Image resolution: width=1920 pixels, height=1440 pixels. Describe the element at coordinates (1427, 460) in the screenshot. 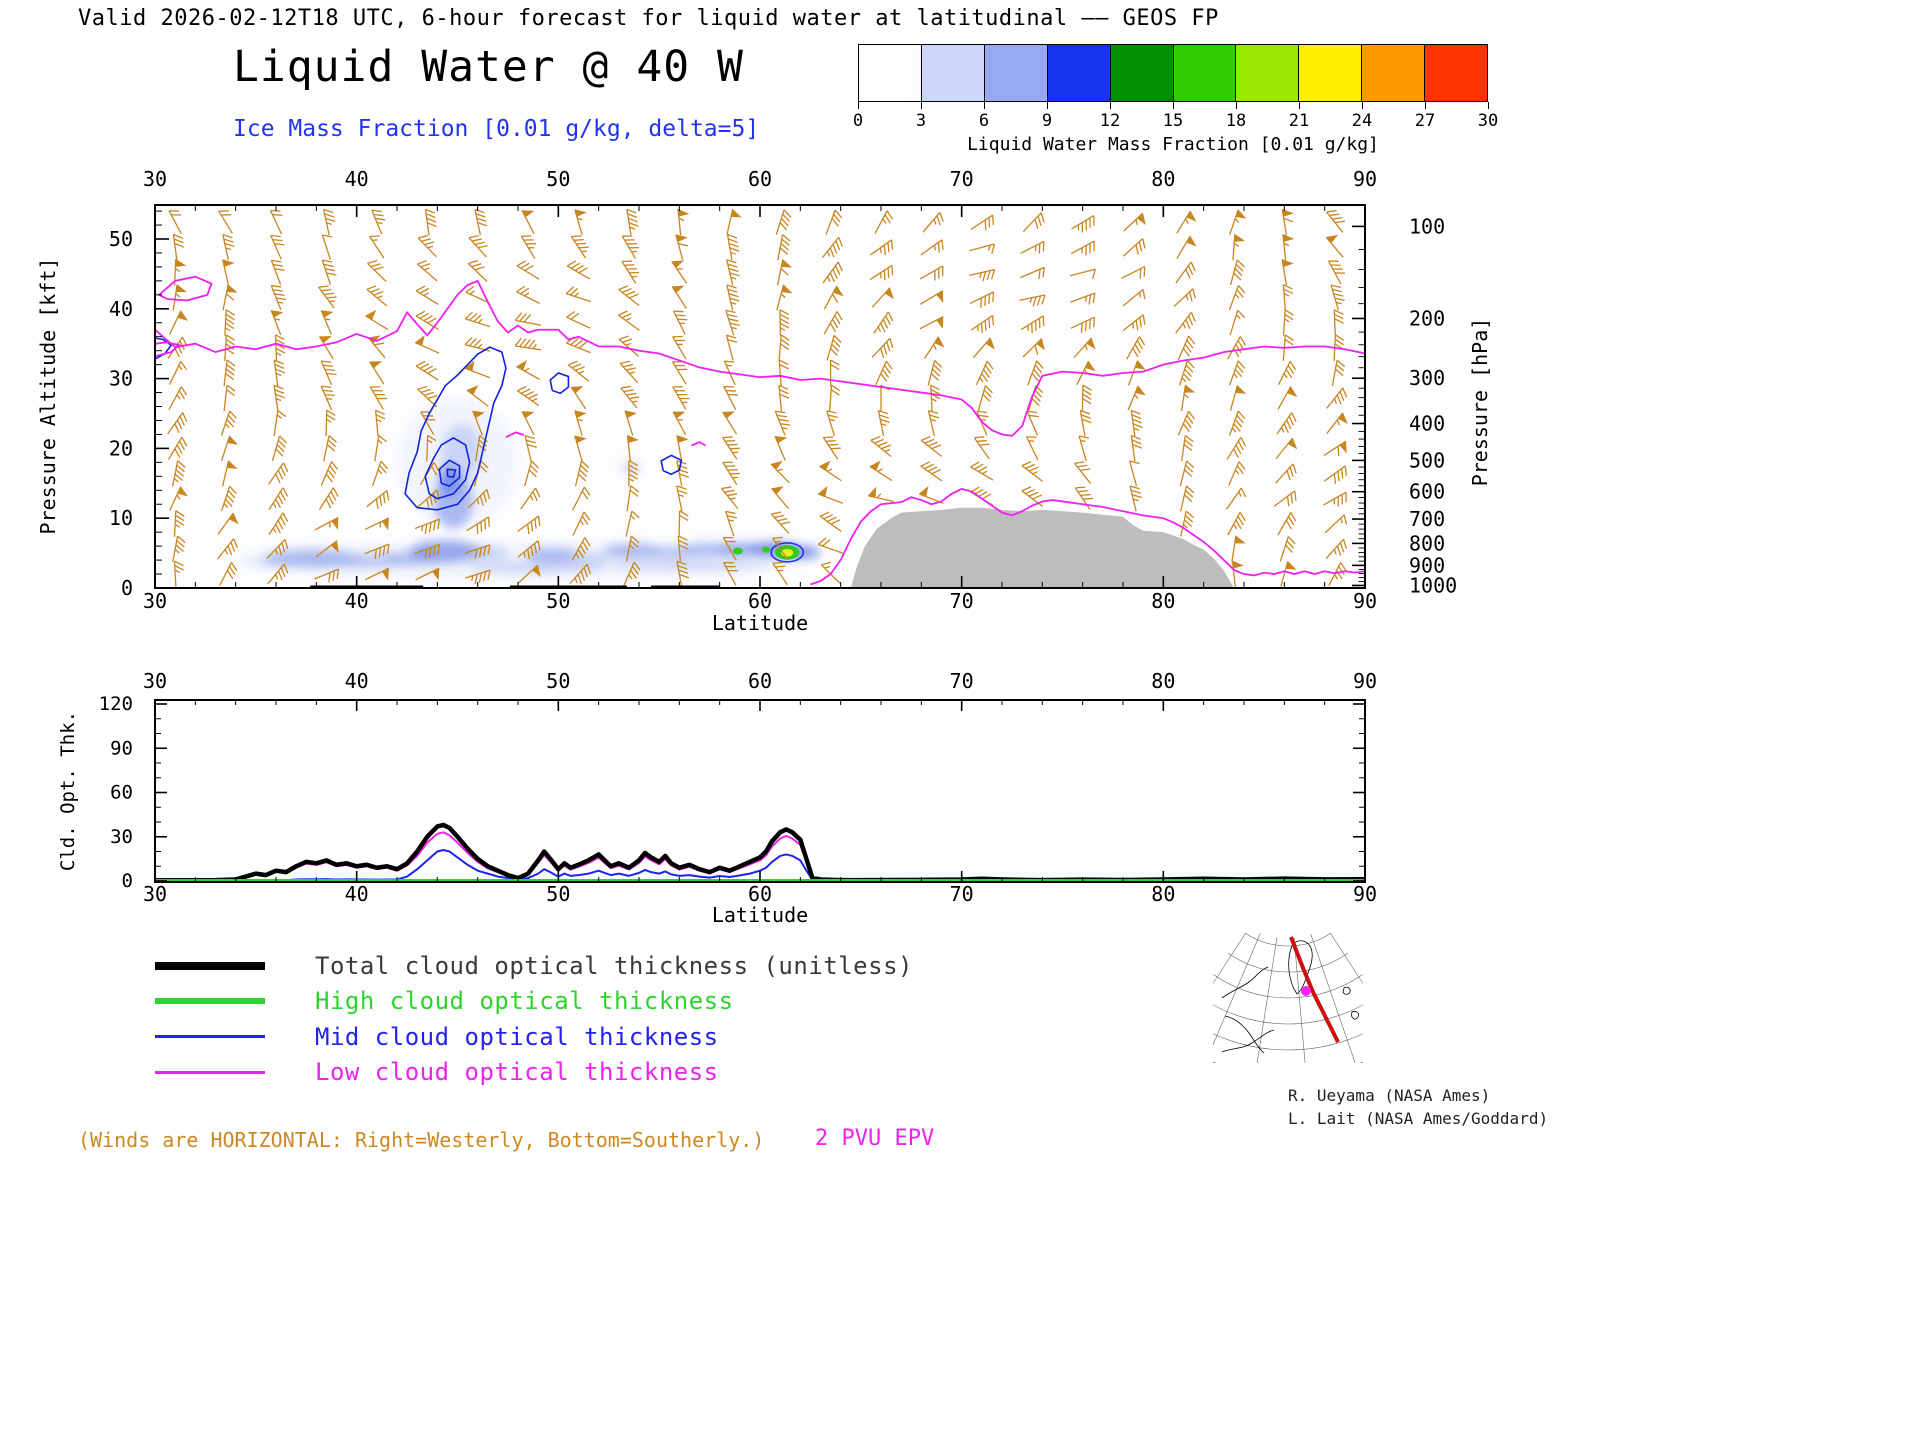

I see `svg-text: 500` at that location.